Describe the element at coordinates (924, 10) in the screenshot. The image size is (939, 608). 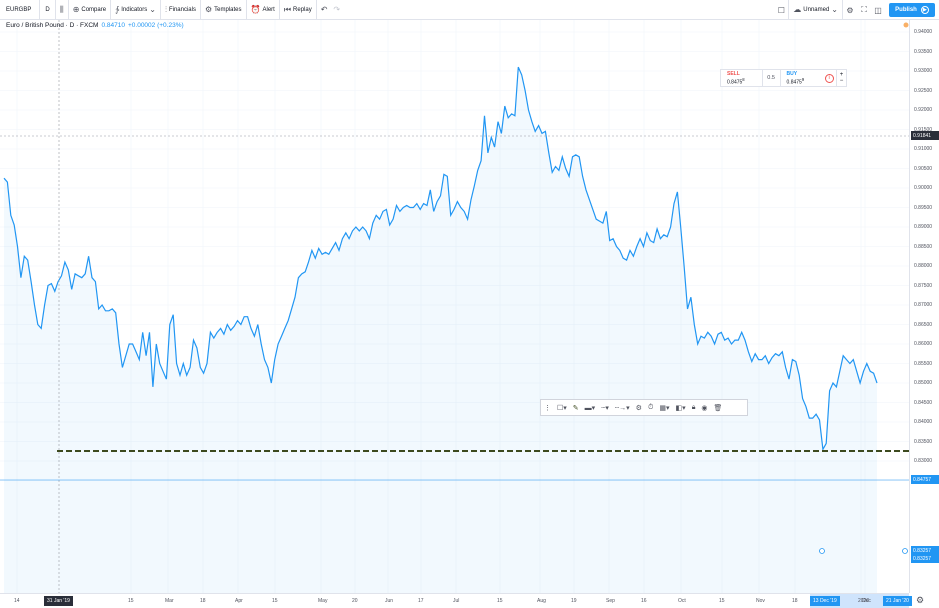
I see `play-icon: ▶` at that location.